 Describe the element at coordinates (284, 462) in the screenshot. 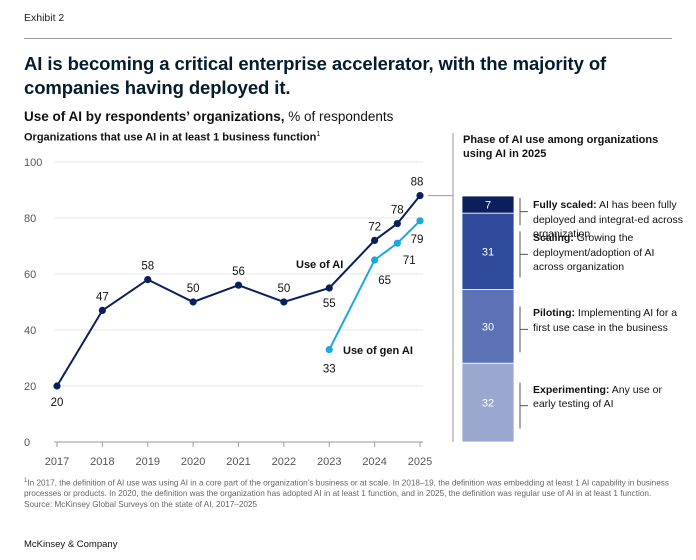

I see `x-tick-label: 2022` at that location.